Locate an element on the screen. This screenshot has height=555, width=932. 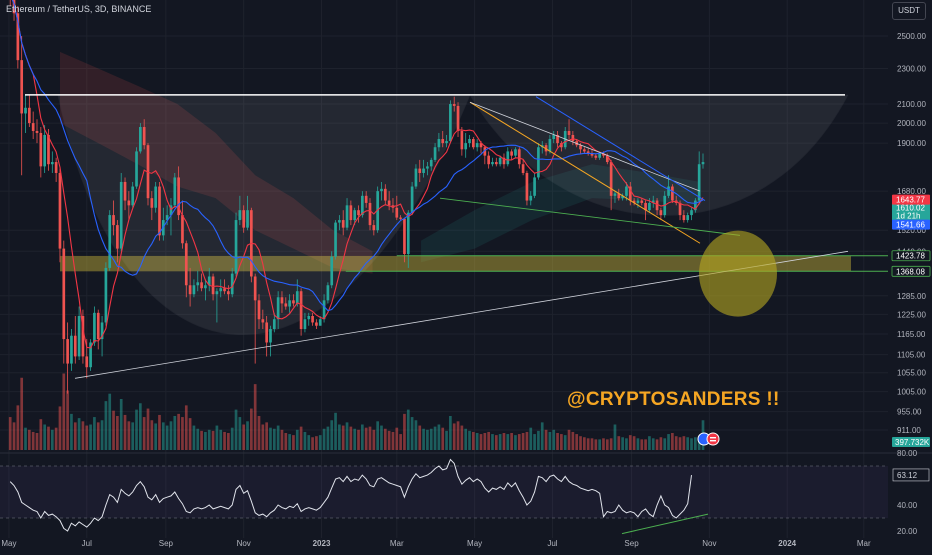
time-tick-label: 2023 is located at coordinates (322, 543).